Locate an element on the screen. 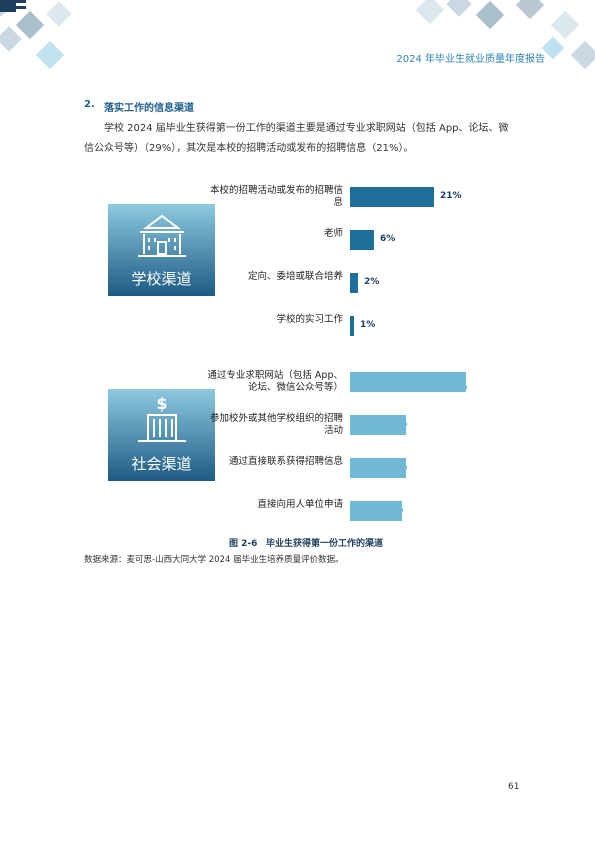  figure-caption: 毕业生获得第一份工作的渠道 is located at coordinates (325, 544).